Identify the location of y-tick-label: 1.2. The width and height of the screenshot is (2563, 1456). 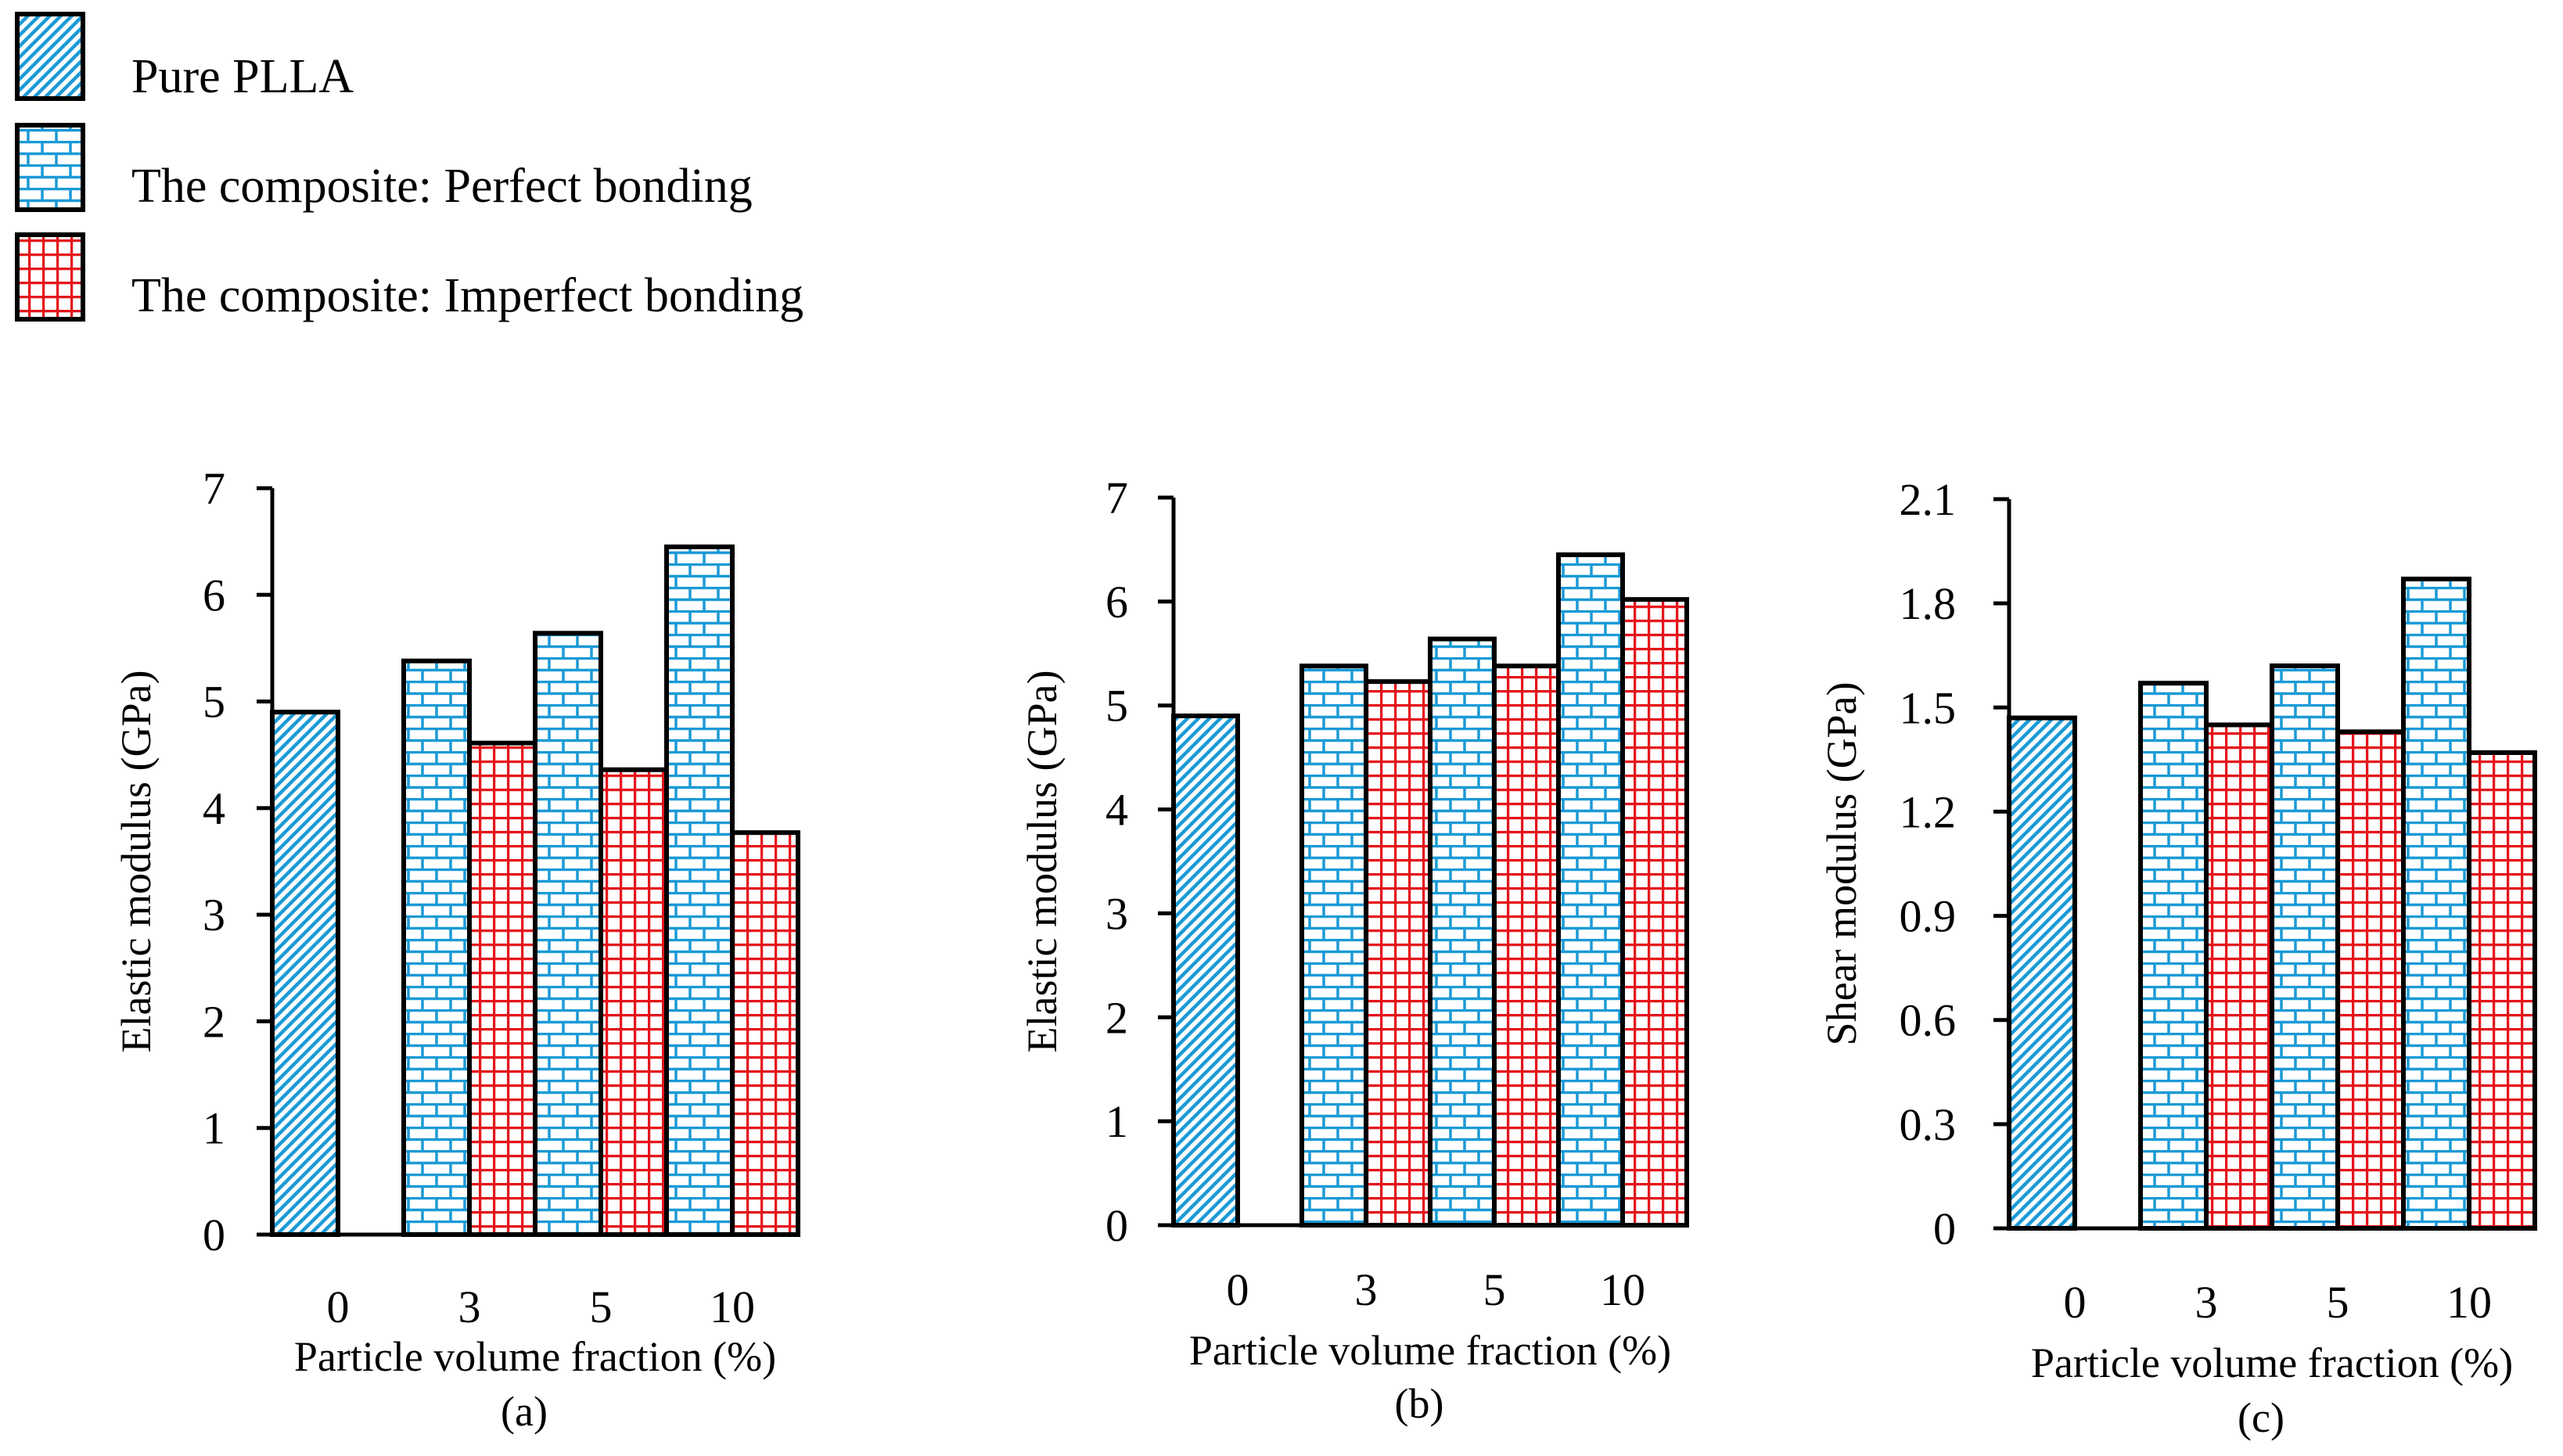
(1928, 811).